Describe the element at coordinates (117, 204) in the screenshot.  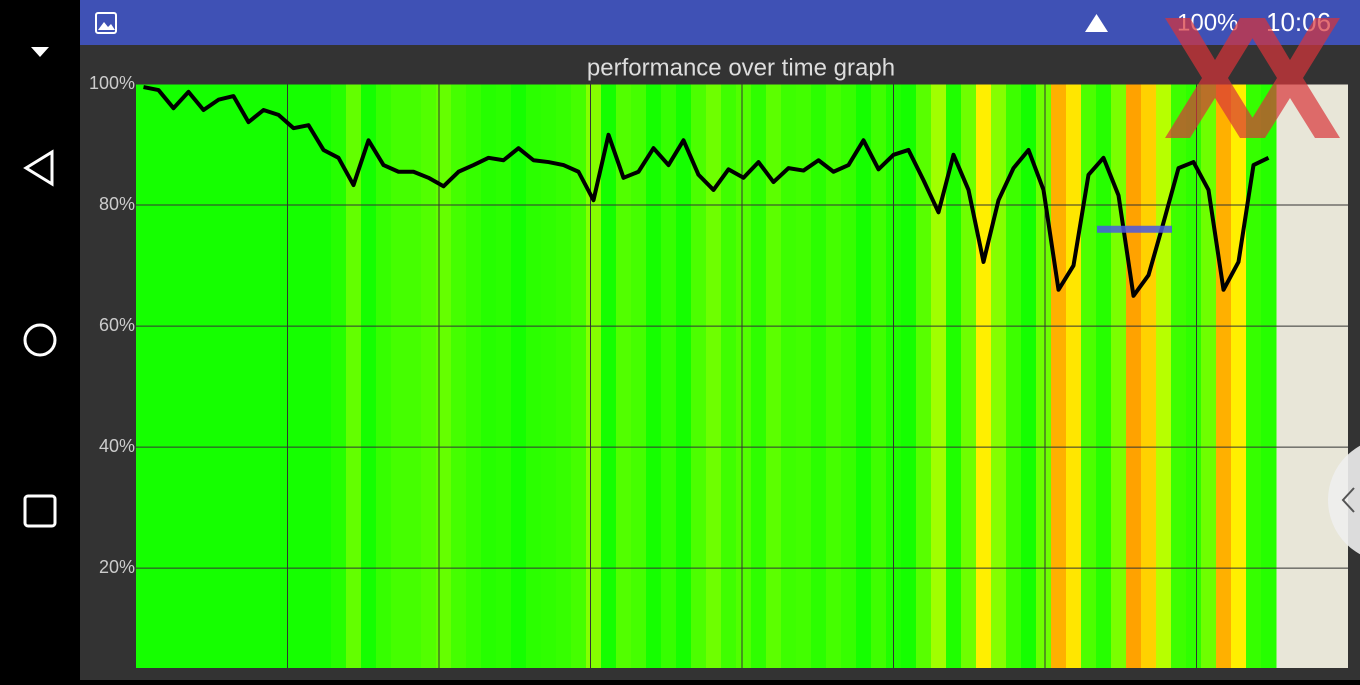
I see `y-tick-label: 80%` at that location.